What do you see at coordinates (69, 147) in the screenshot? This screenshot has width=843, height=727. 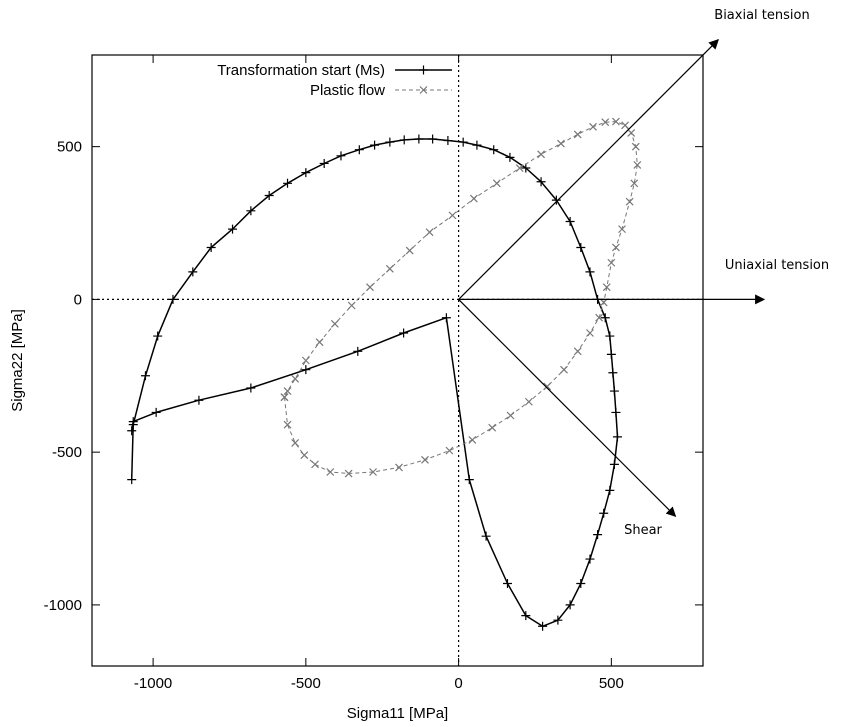 I see `y-tick-label: 500` at bounding box center [69, 147].